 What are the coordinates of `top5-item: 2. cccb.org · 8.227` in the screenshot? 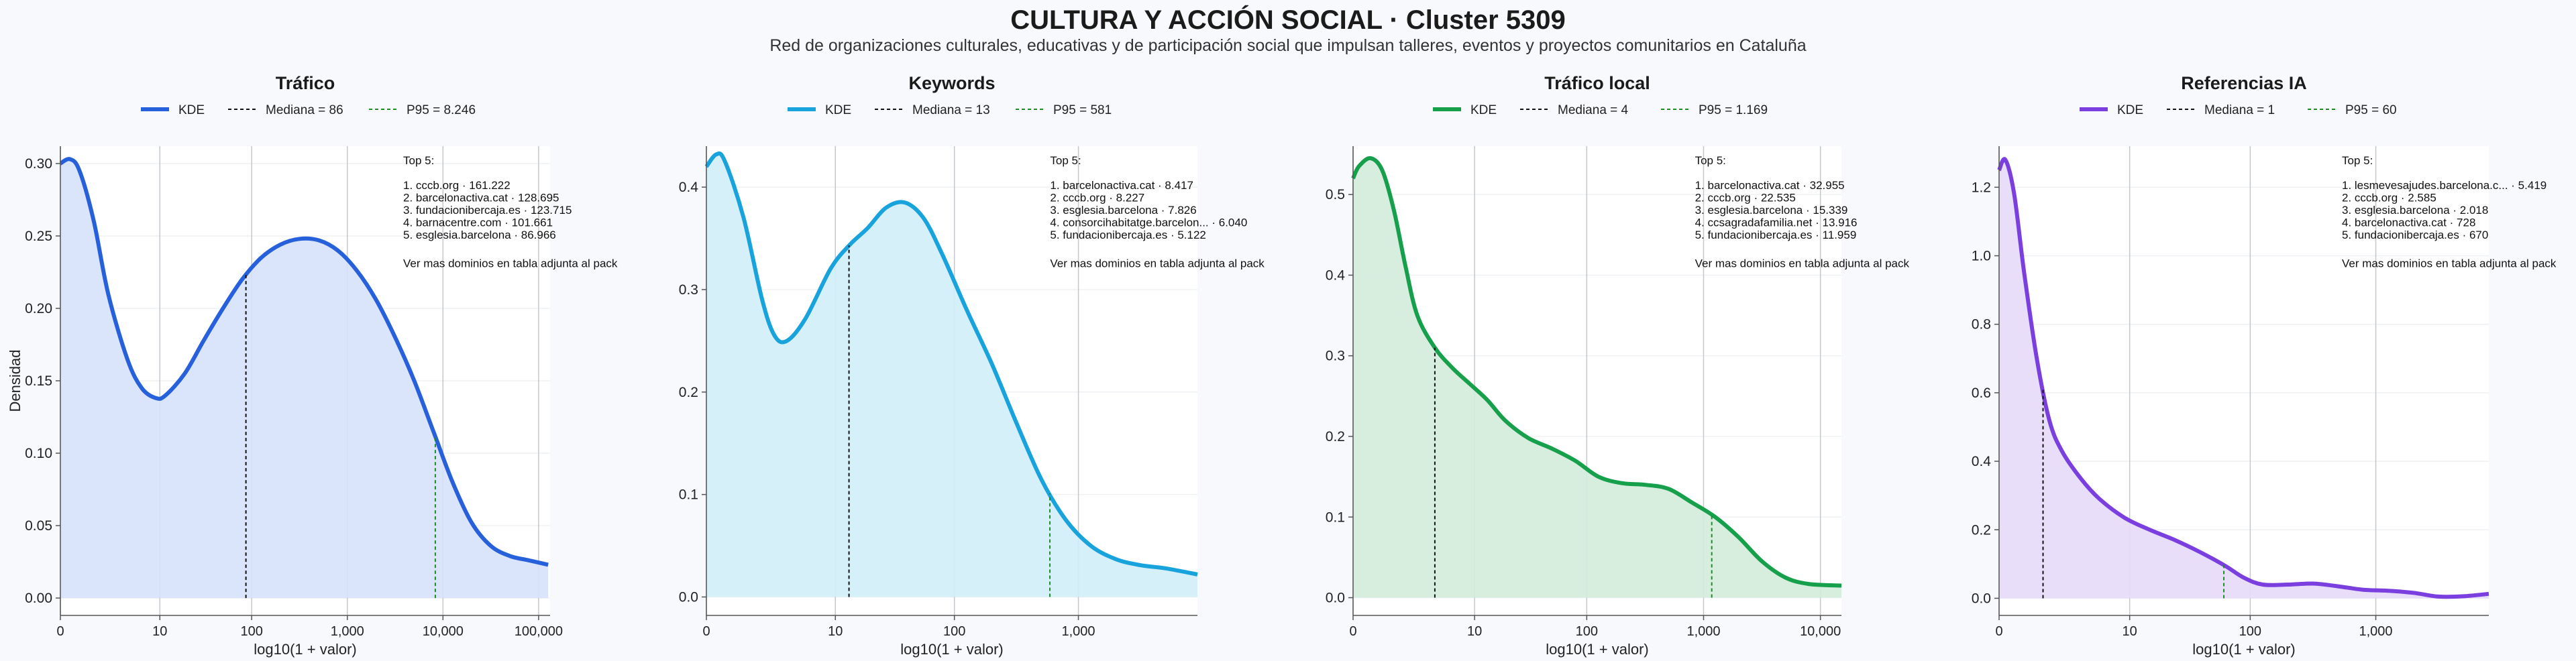 It's located at (1097, 198).